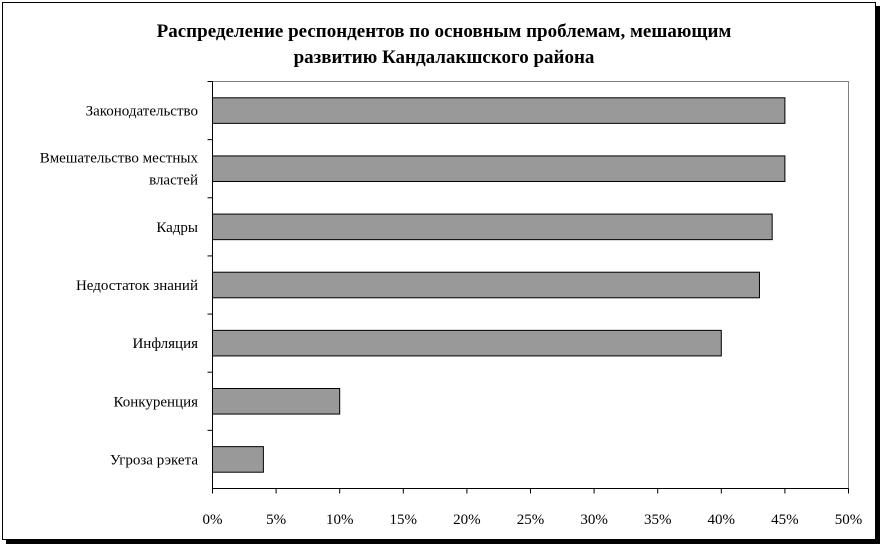  I want to click on x-tick-label: 25%, so click(531, 520).